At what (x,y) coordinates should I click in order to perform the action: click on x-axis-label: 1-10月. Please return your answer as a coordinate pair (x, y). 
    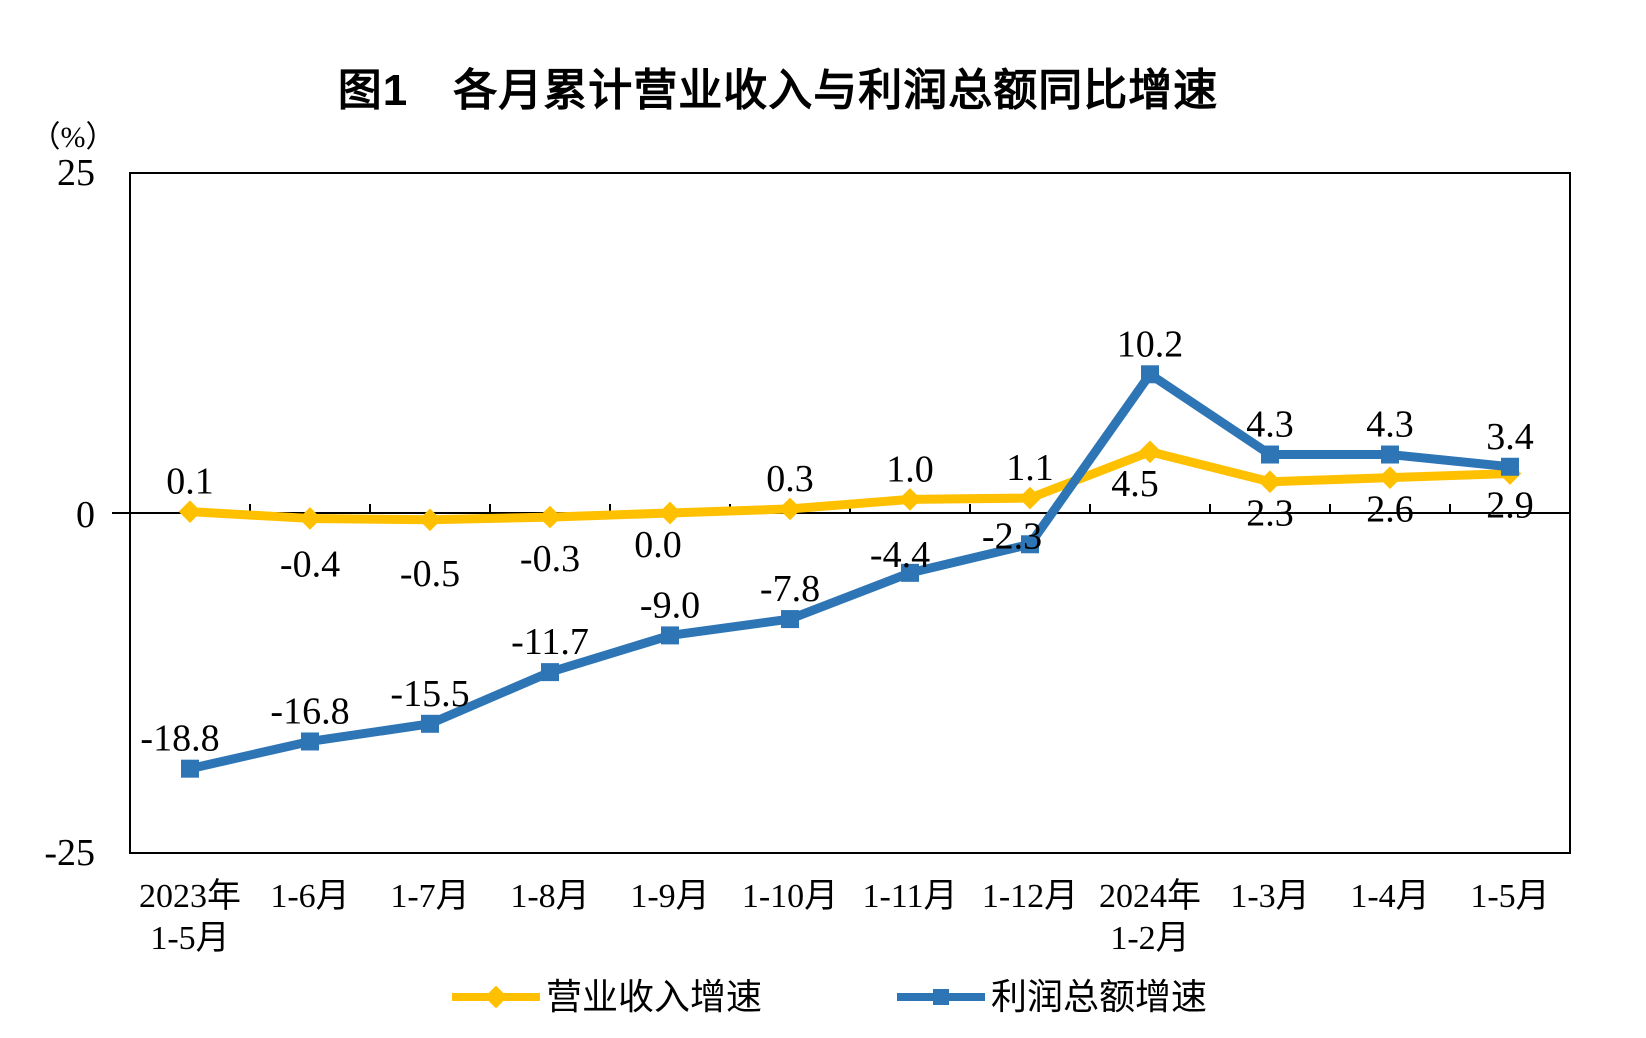
    Looking at the image, I should click on (790, 897).